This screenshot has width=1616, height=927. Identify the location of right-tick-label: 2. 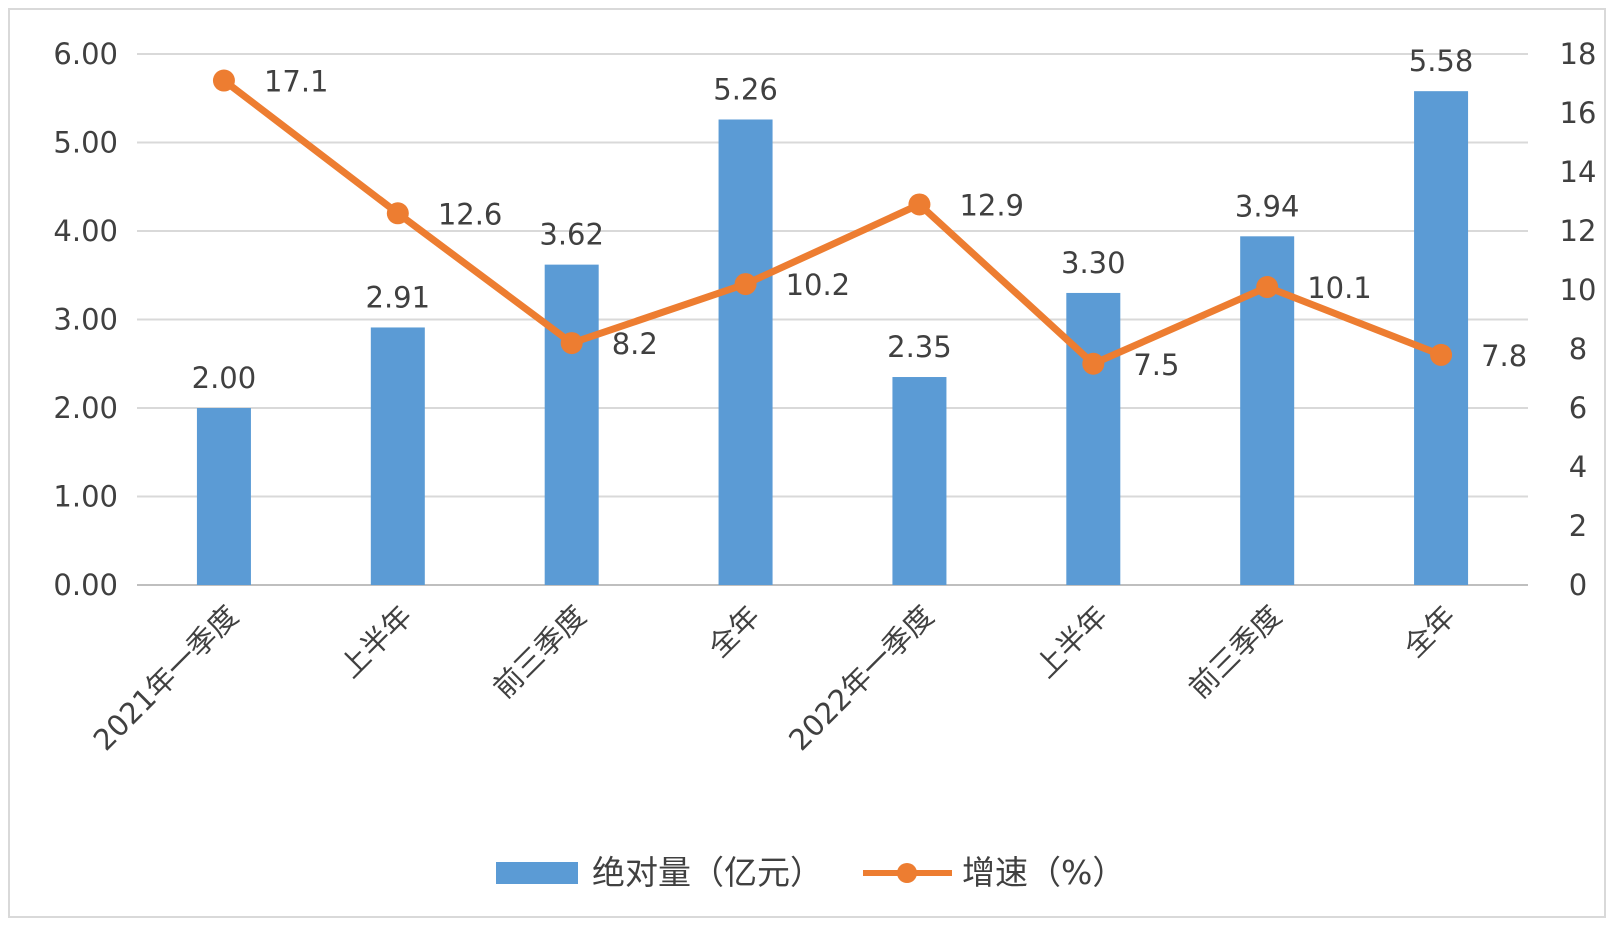
(1578, 526).